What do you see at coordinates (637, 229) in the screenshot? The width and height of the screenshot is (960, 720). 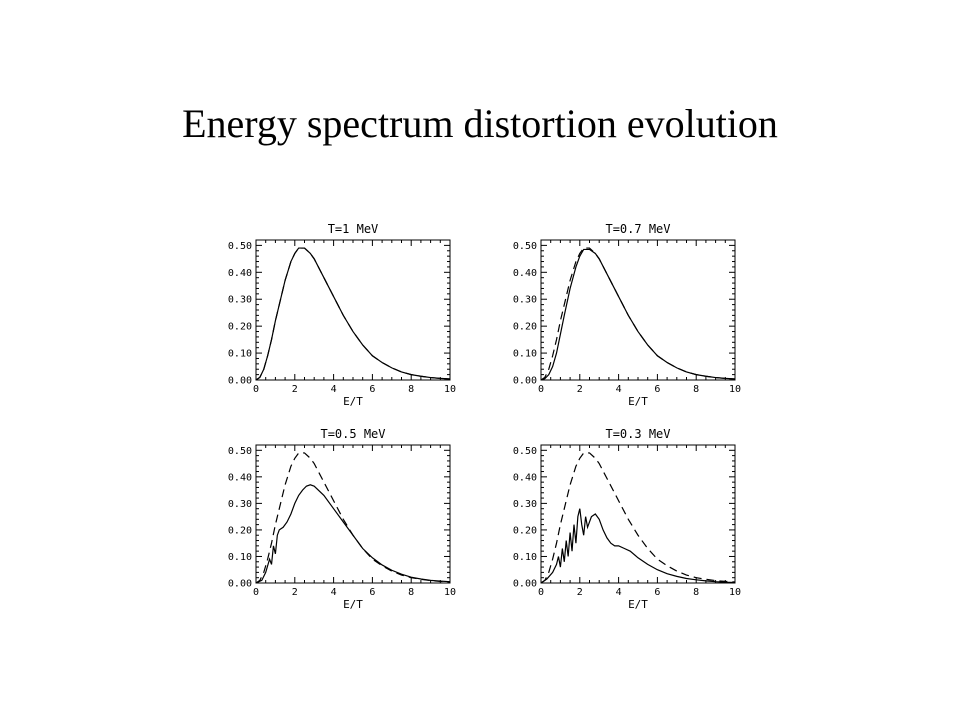 I see `panel-title: T=0.7 MeV` at bounding box center [637, 229].